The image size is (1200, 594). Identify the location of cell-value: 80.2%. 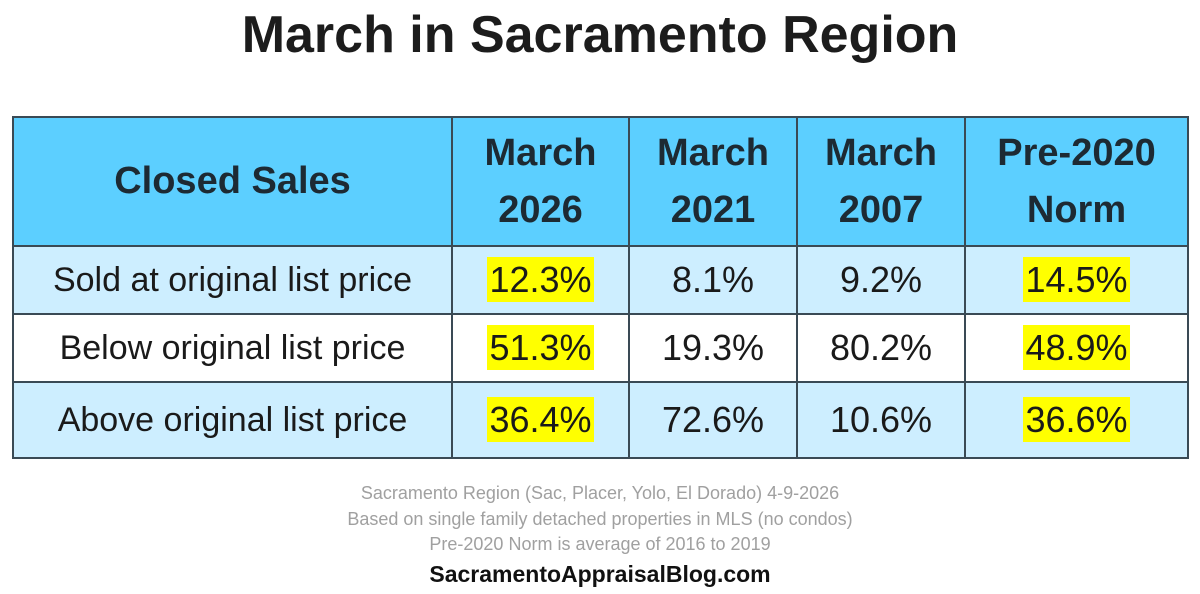
(881, 348).